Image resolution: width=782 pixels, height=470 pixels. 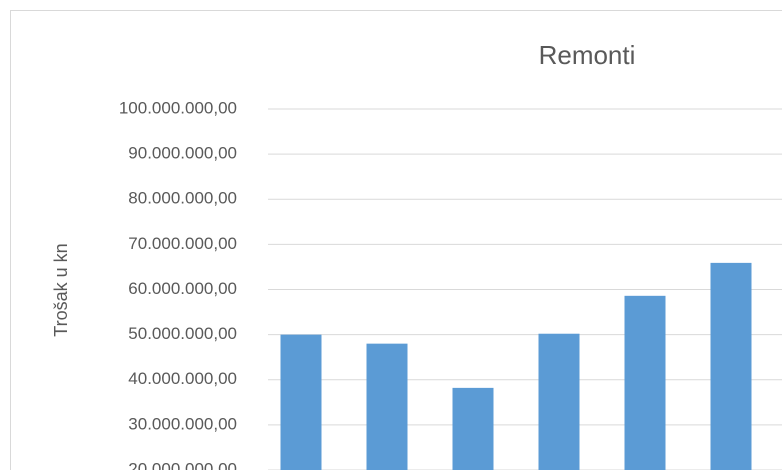 What do you see at coordinates (182, 423) in the screenshot?
I see `y-tick-label: 30.000.000,00` at bounding box center [182, 423].